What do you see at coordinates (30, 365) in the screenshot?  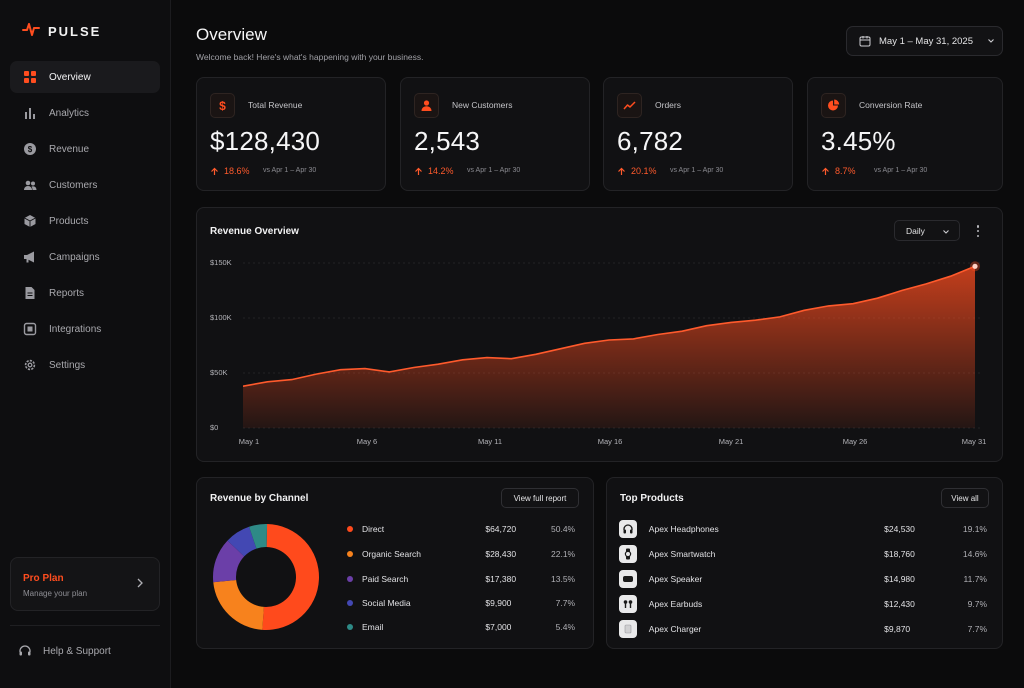 I see `gear-icon` at bounding box center [30, 365].